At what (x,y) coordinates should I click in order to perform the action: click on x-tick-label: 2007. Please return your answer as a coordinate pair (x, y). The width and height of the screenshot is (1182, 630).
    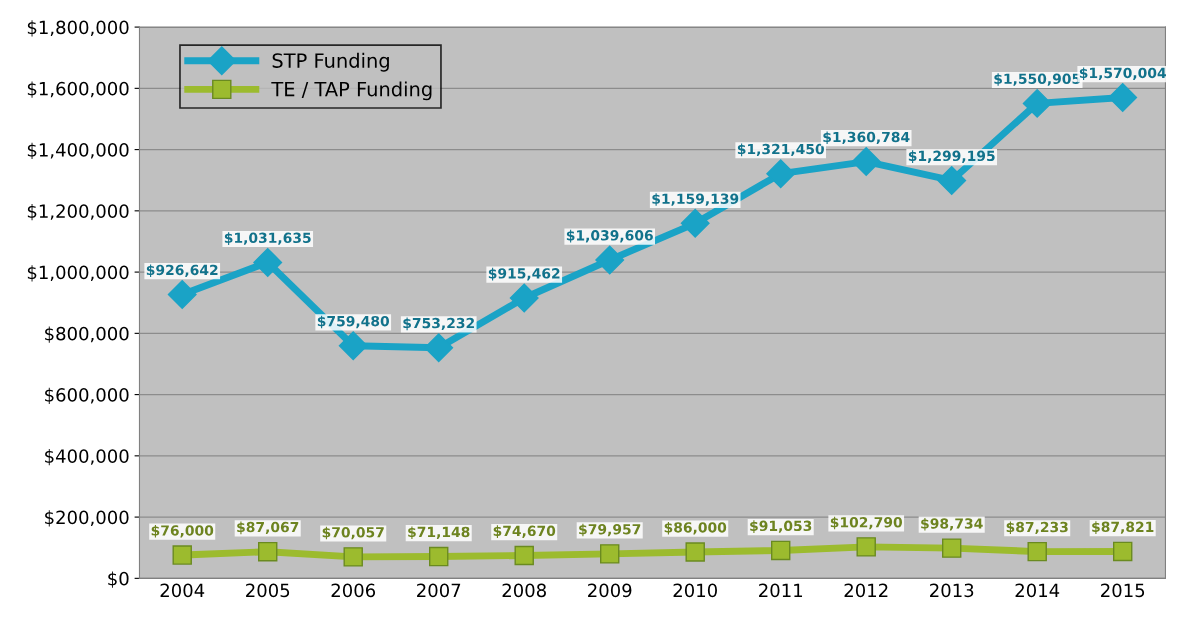
    Looking at the image, I should click on (439, 590).